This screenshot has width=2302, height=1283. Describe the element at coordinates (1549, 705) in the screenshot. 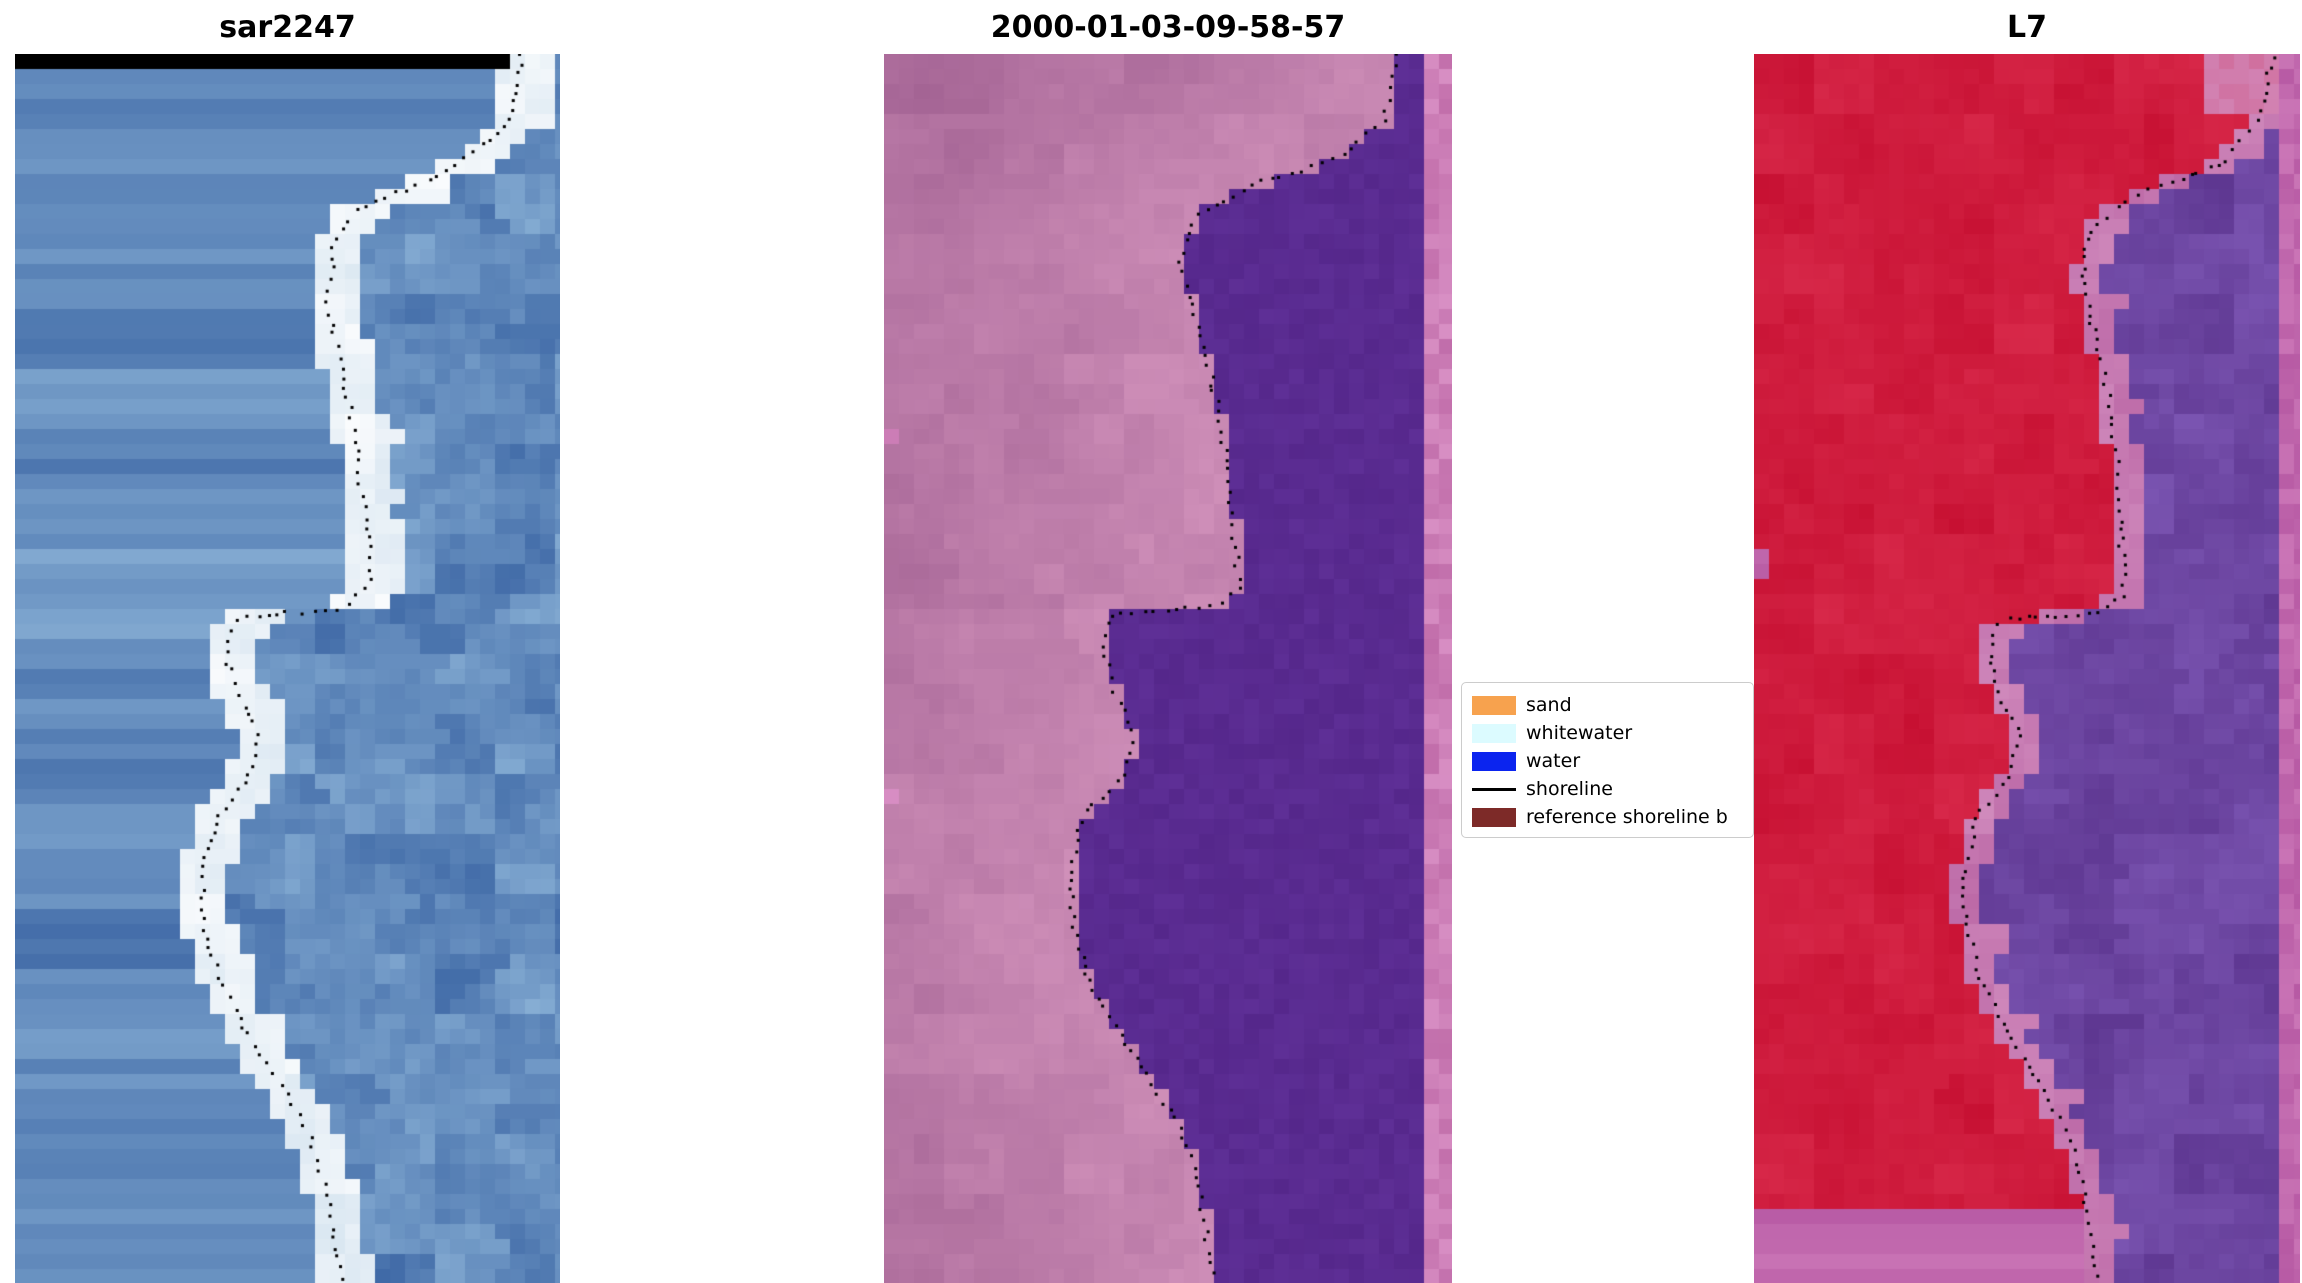

I see `legend-label-sand: sand` at that location.